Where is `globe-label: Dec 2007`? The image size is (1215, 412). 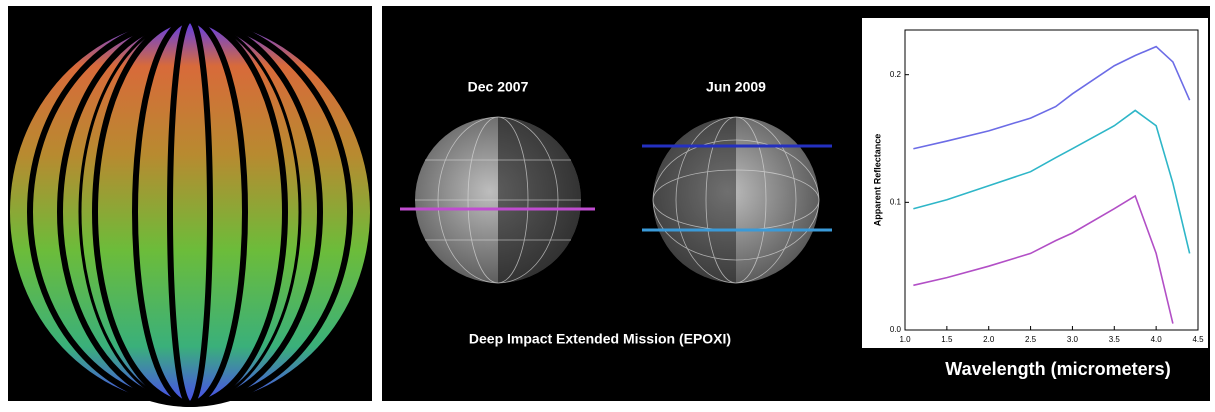 globe-label: Dec 2007 is located at coordinates (498, 87).